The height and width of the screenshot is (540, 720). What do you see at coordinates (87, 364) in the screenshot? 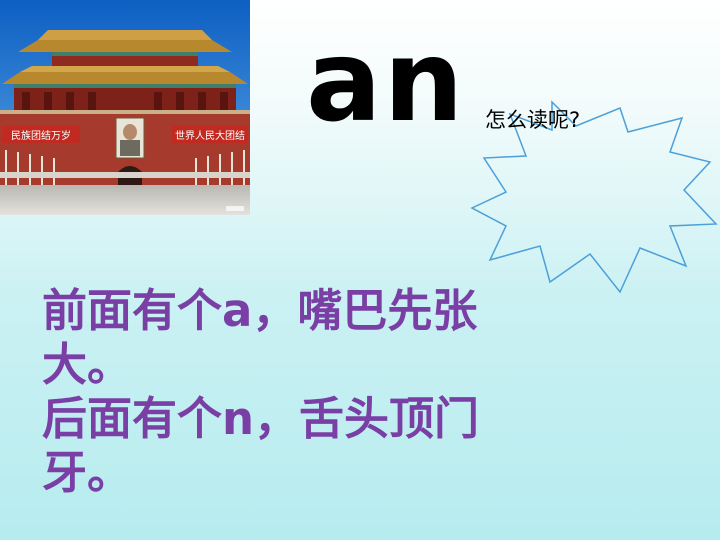
I see `instruction-line-2: 大。` at bounding box center [87, 364].